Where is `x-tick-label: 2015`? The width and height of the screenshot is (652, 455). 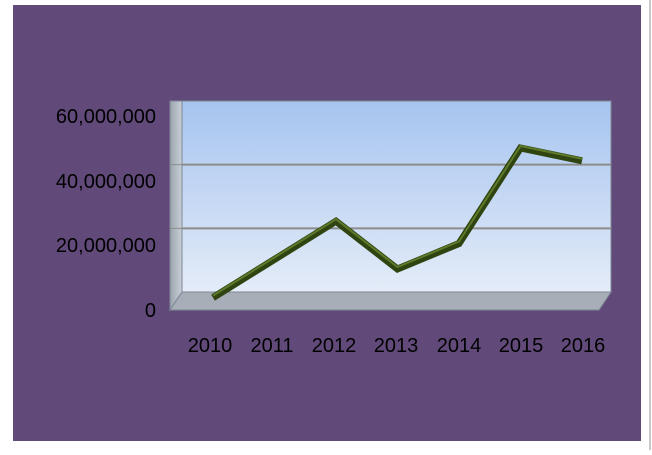
x-tick-label: 2015 is located at coordinates (521, 346).